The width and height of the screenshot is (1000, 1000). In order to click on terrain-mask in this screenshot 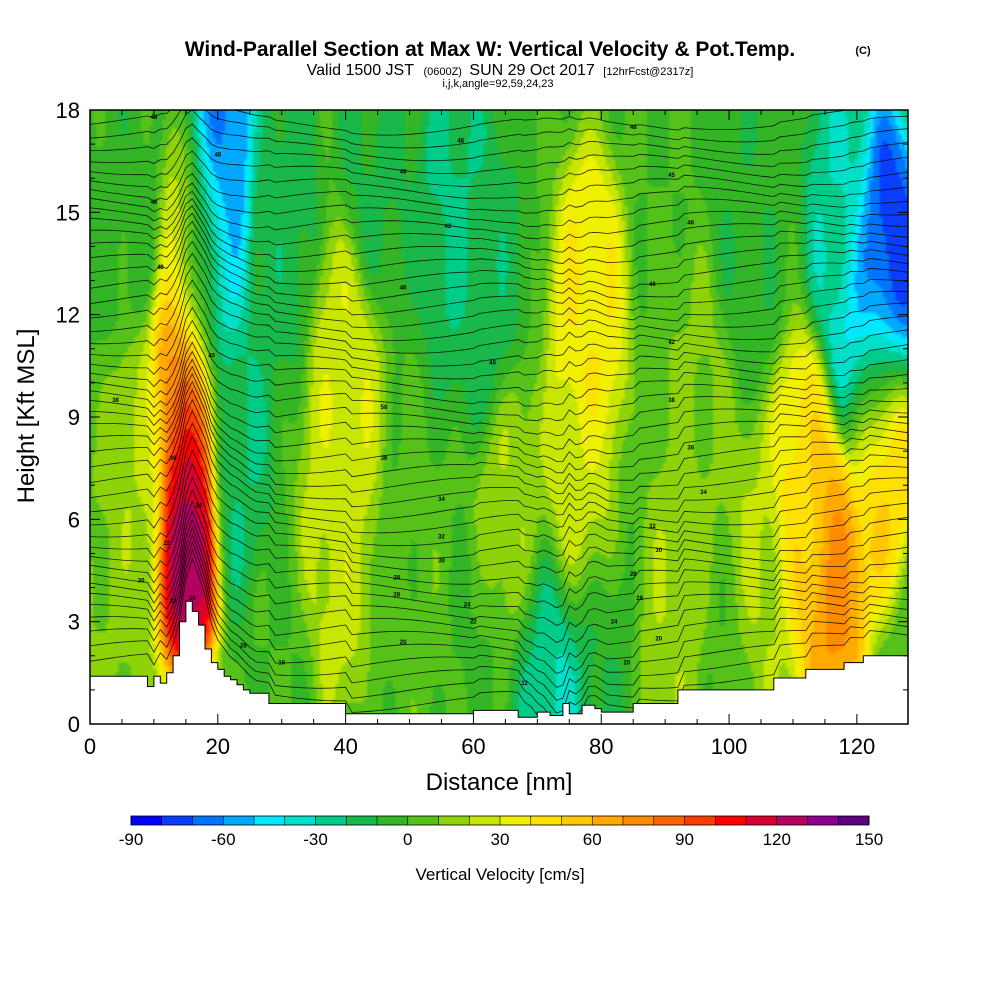, I will do `click(499, 662)`.